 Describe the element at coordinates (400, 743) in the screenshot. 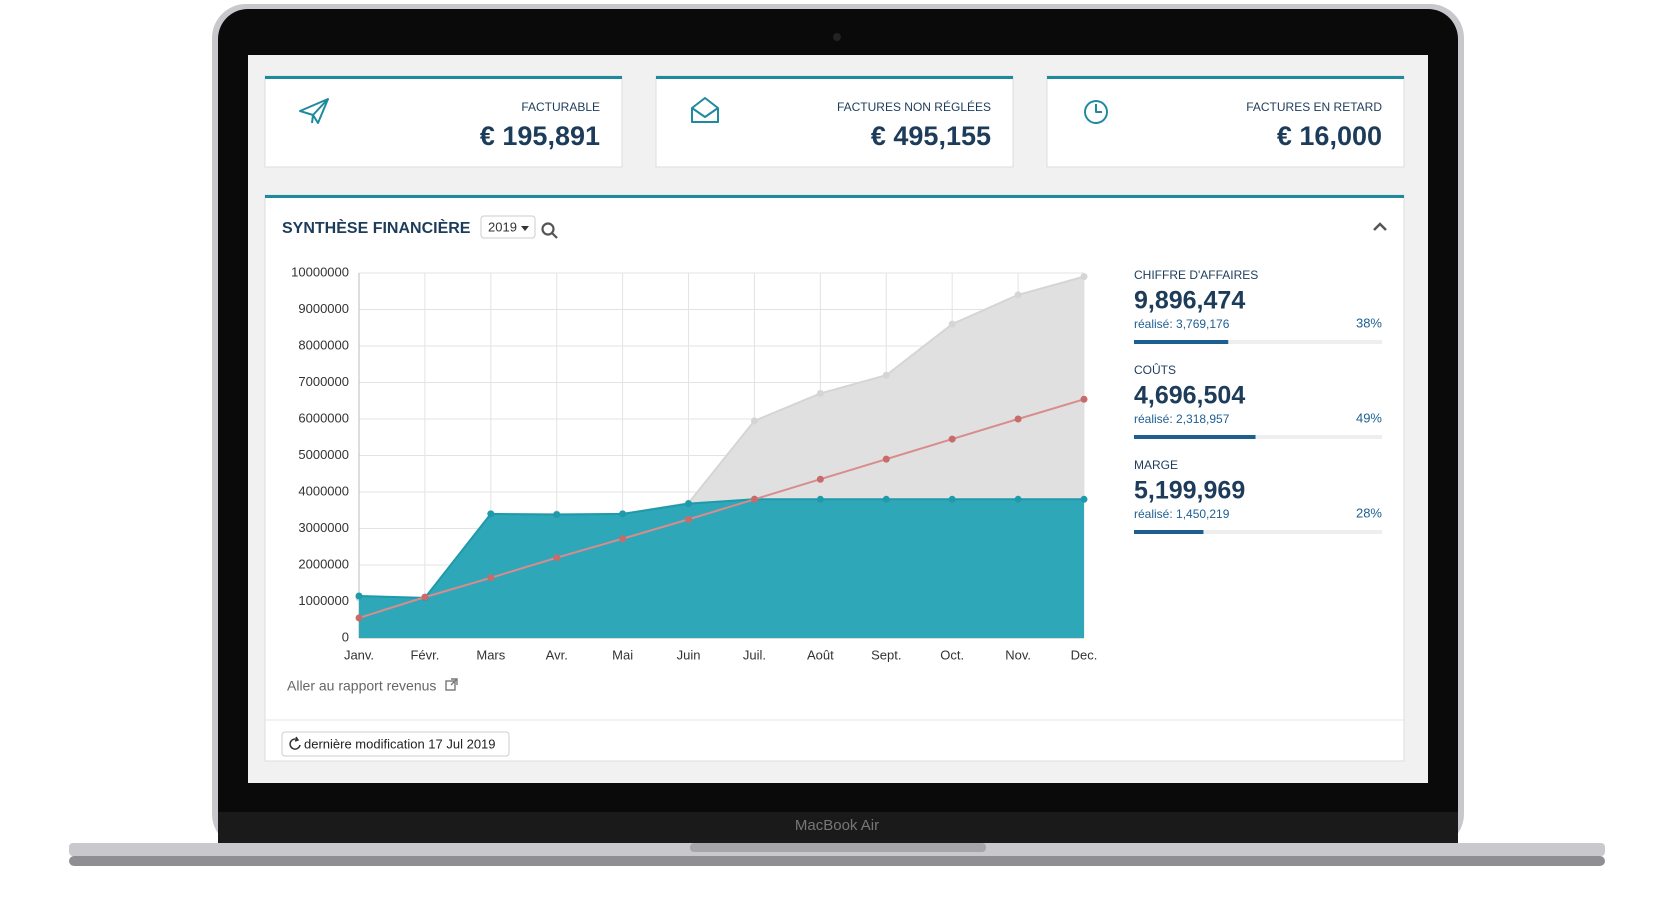

I see `last-modified: dernière modification 17 Jul 2019` at that location.